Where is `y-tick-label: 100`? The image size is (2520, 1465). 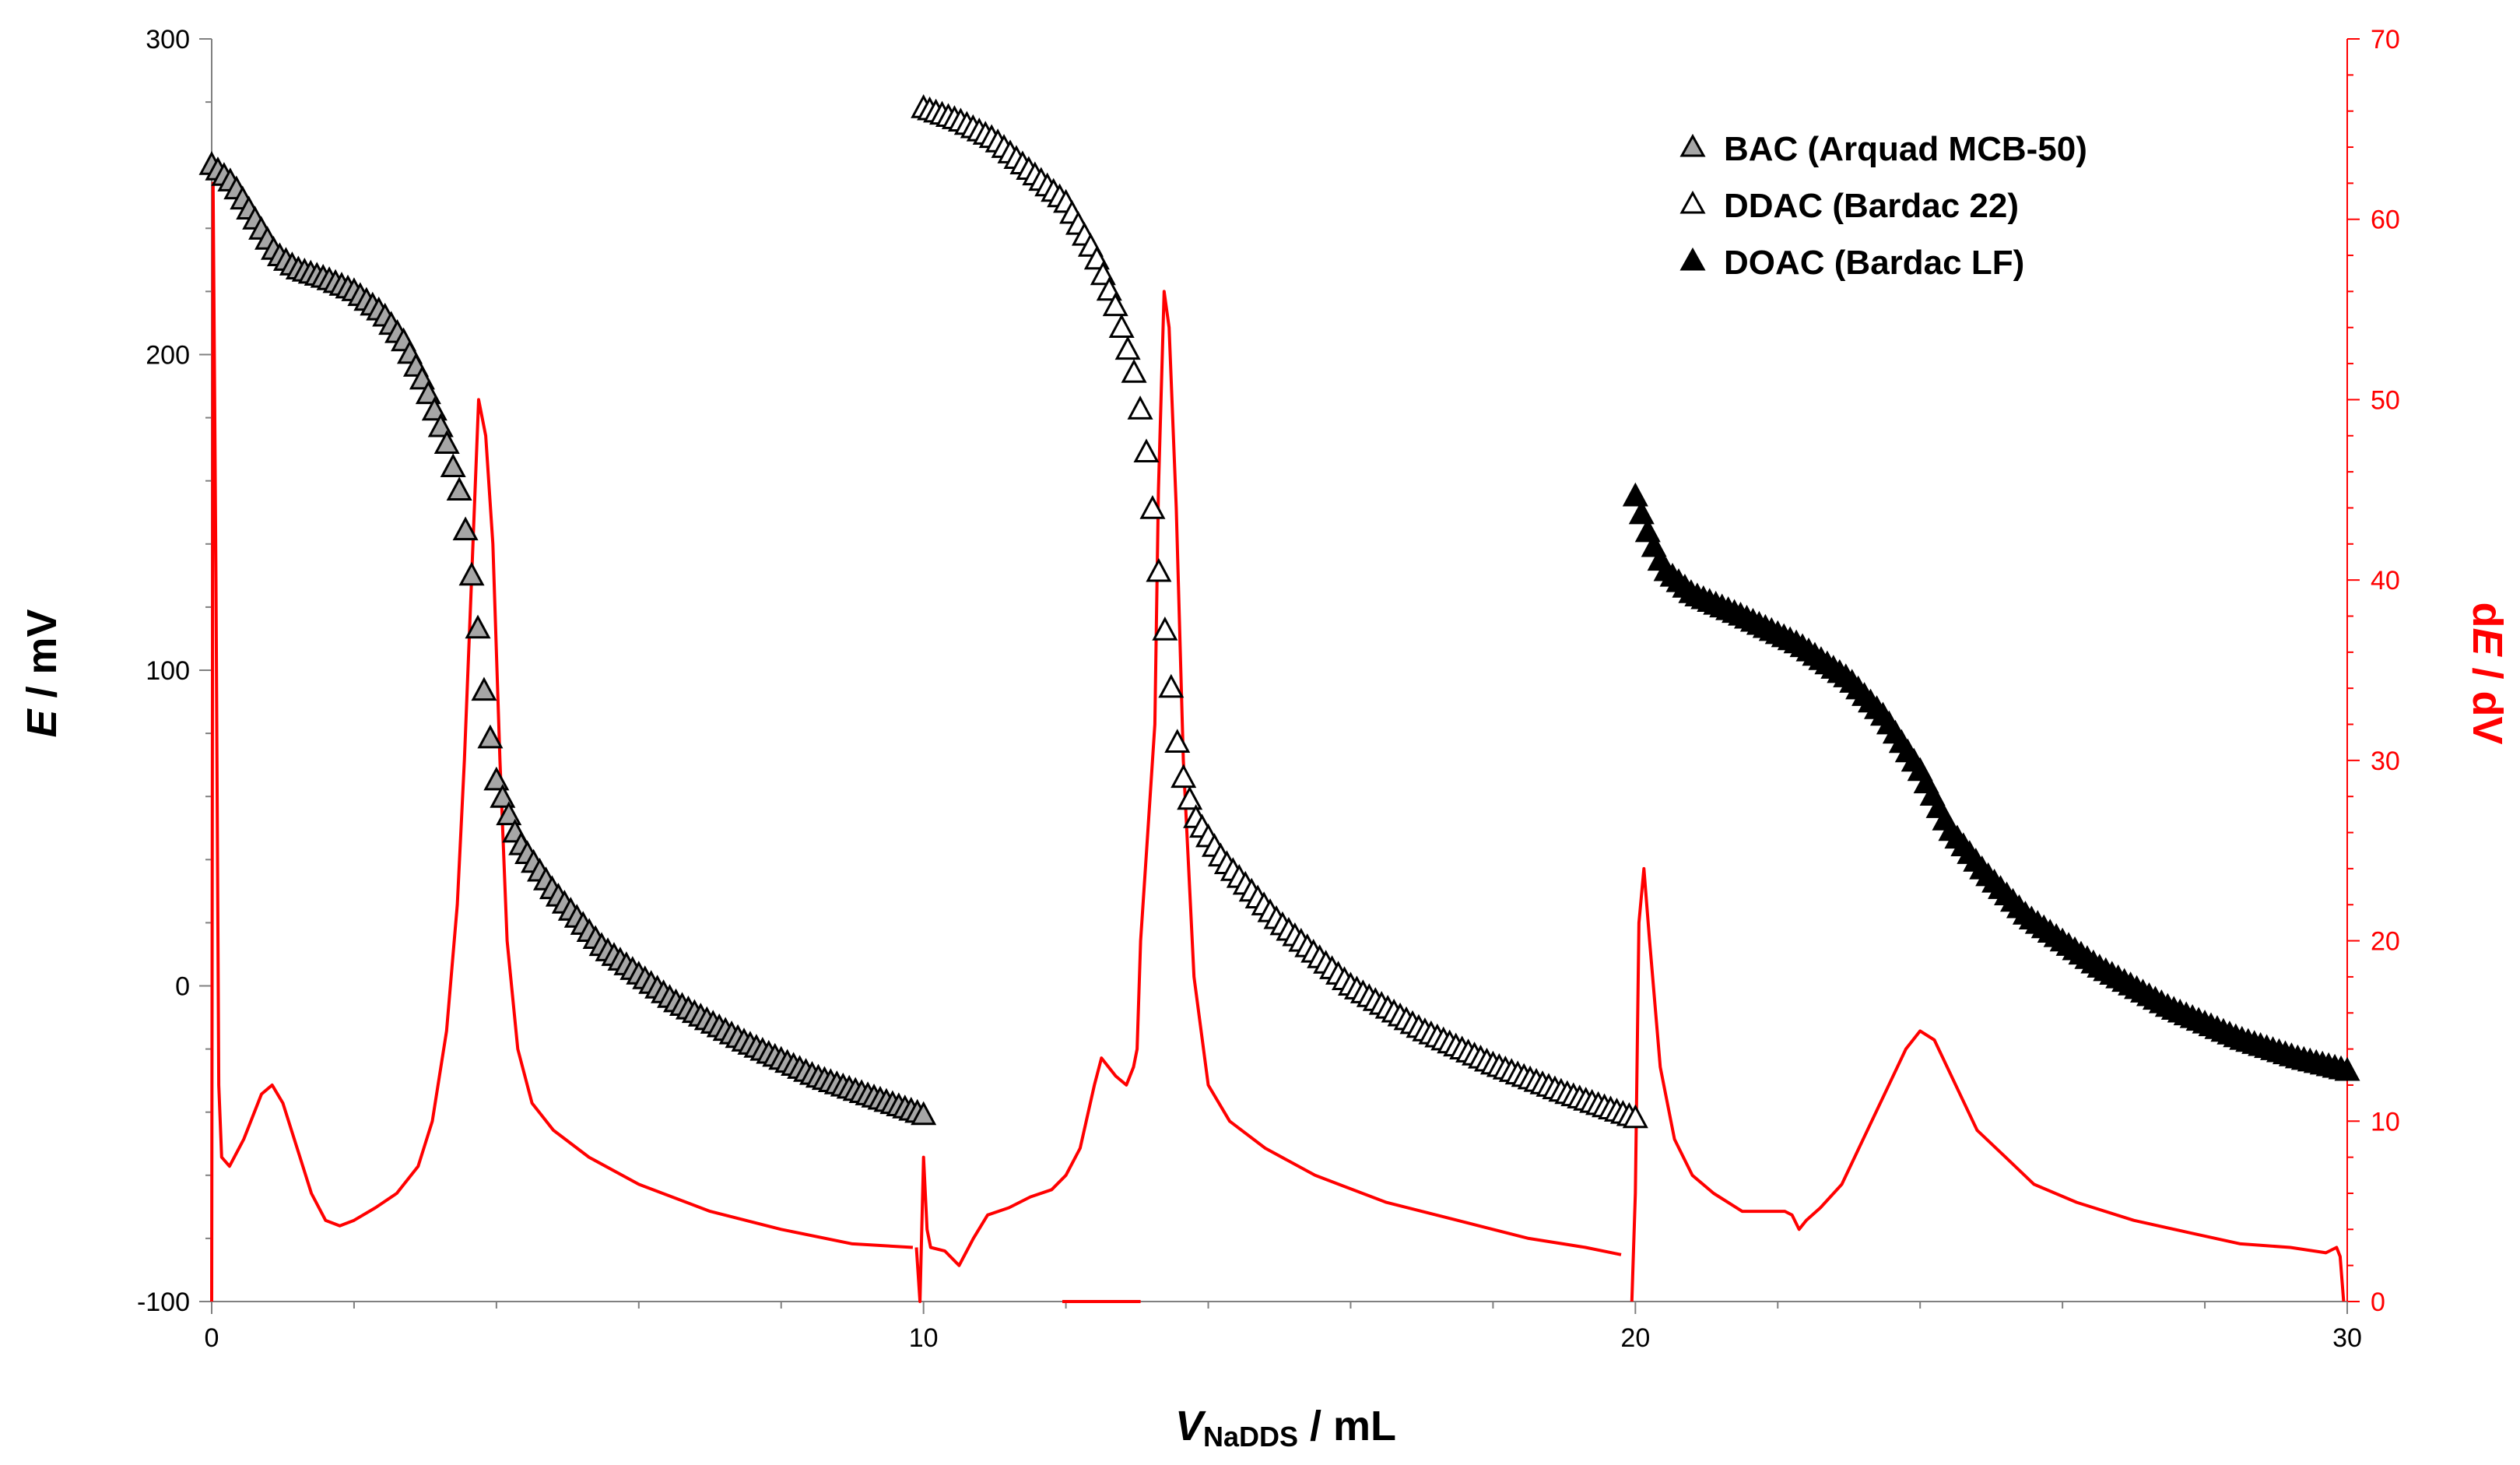
y-tick-label: 100 is located at coordinates (168, 671).